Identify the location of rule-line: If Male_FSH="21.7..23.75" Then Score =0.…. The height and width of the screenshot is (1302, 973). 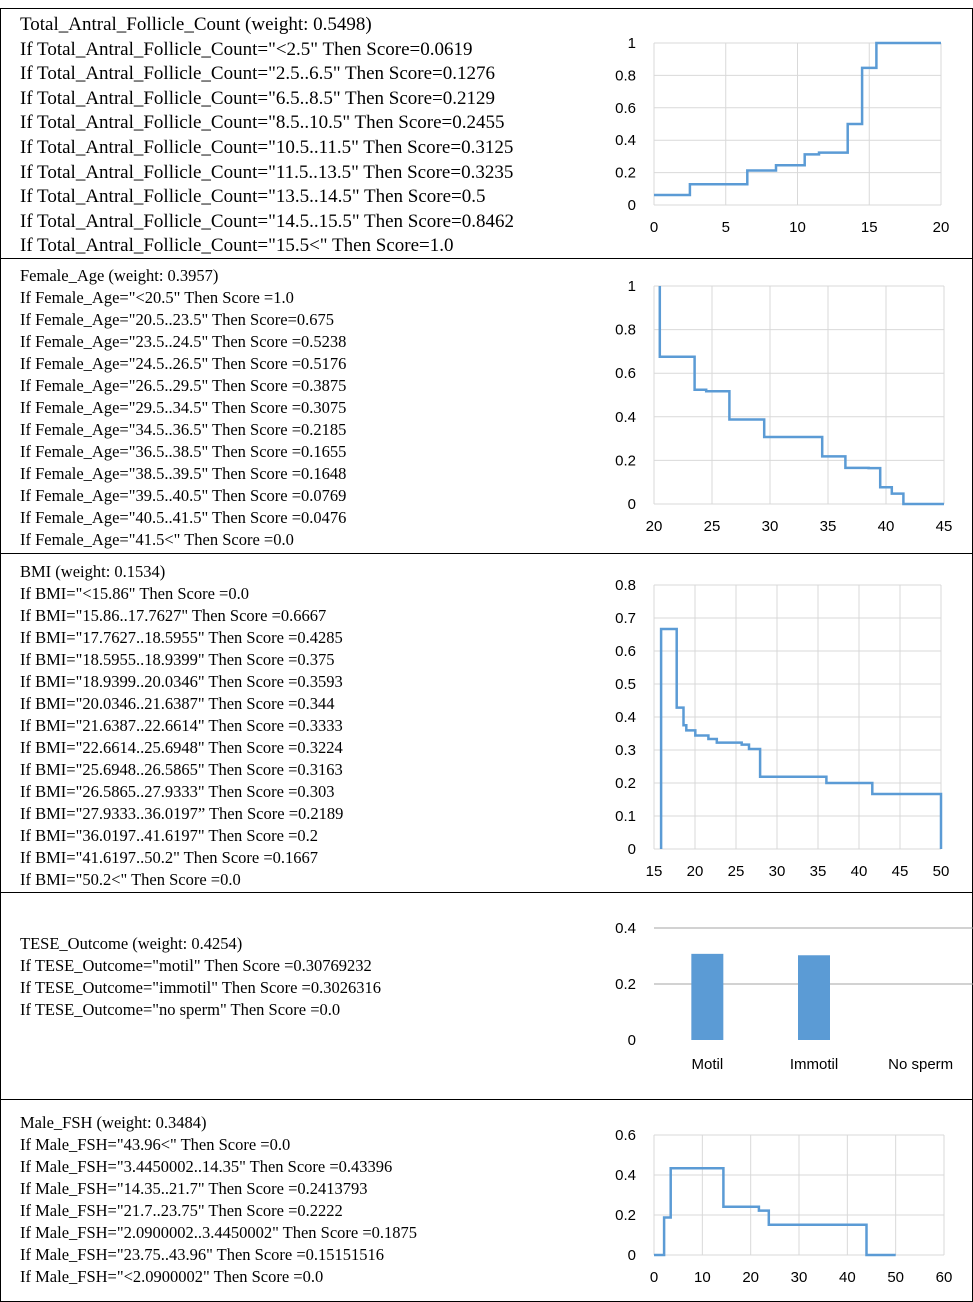
(181, 1210).